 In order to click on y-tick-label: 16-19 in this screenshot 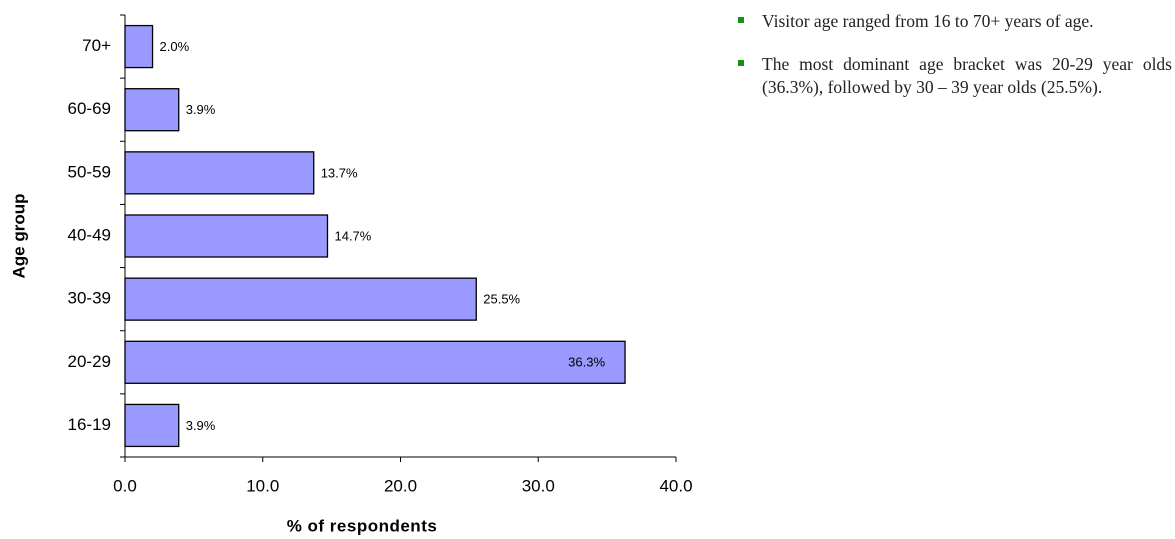, I will do `click(89, 424)`.